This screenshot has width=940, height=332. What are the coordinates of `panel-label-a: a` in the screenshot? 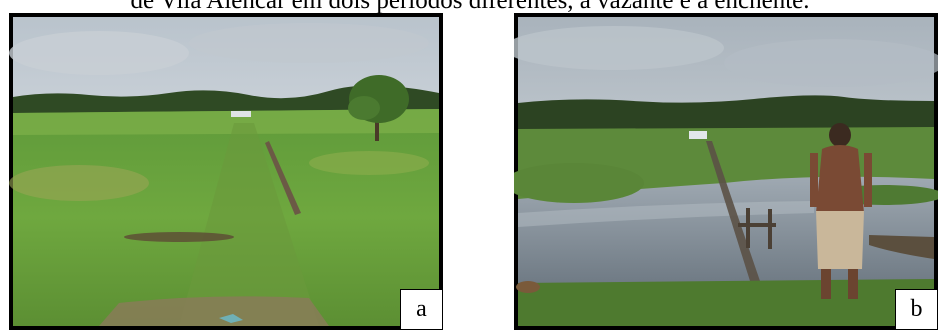 It's located at (421, 309).